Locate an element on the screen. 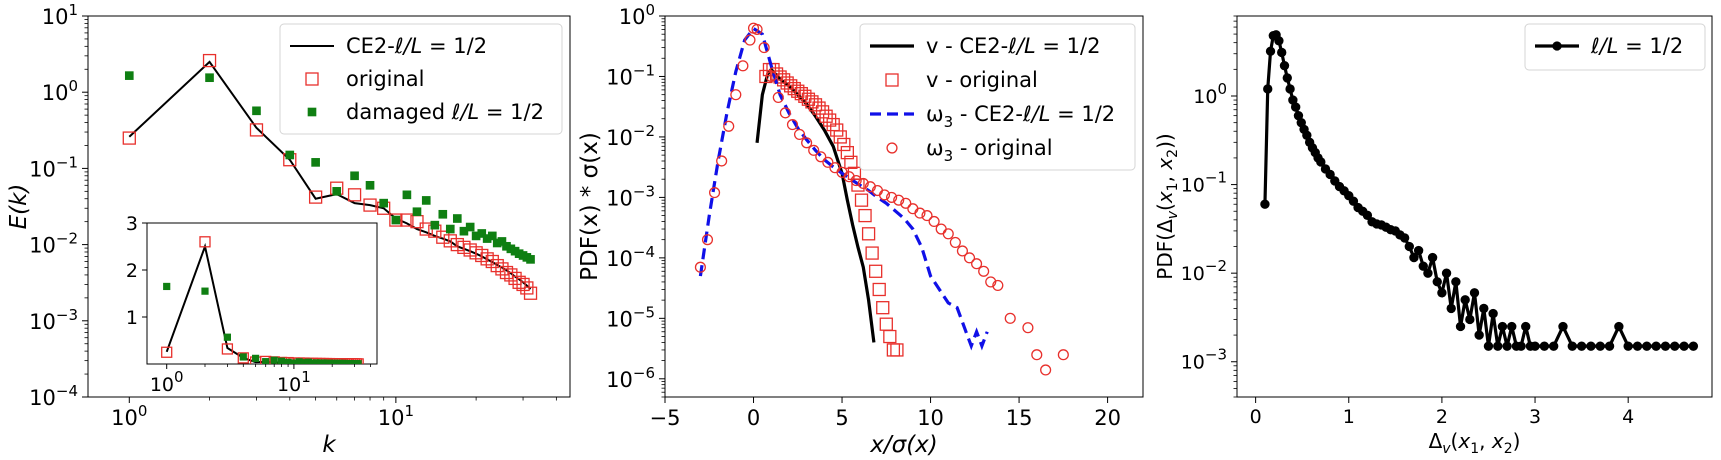  legend-text: CE2- is located at coordinates (370, 46).